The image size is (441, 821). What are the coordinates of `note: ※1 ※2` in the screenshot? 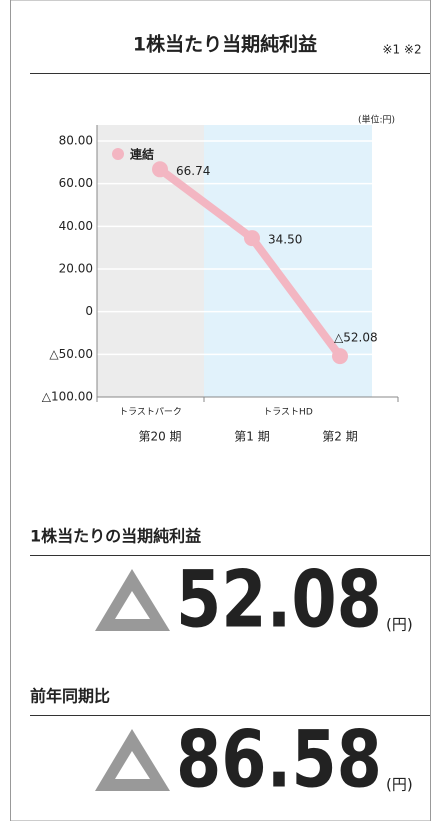 It's located at (401, 50).